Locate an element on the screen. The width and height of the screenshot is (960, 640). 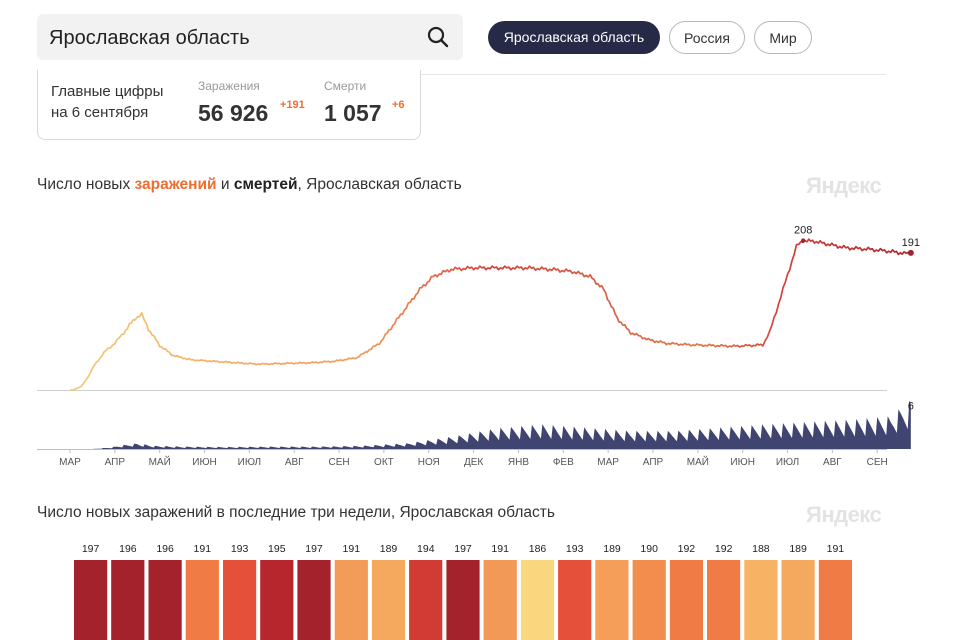
search-box is located at coordinates (250, 37).